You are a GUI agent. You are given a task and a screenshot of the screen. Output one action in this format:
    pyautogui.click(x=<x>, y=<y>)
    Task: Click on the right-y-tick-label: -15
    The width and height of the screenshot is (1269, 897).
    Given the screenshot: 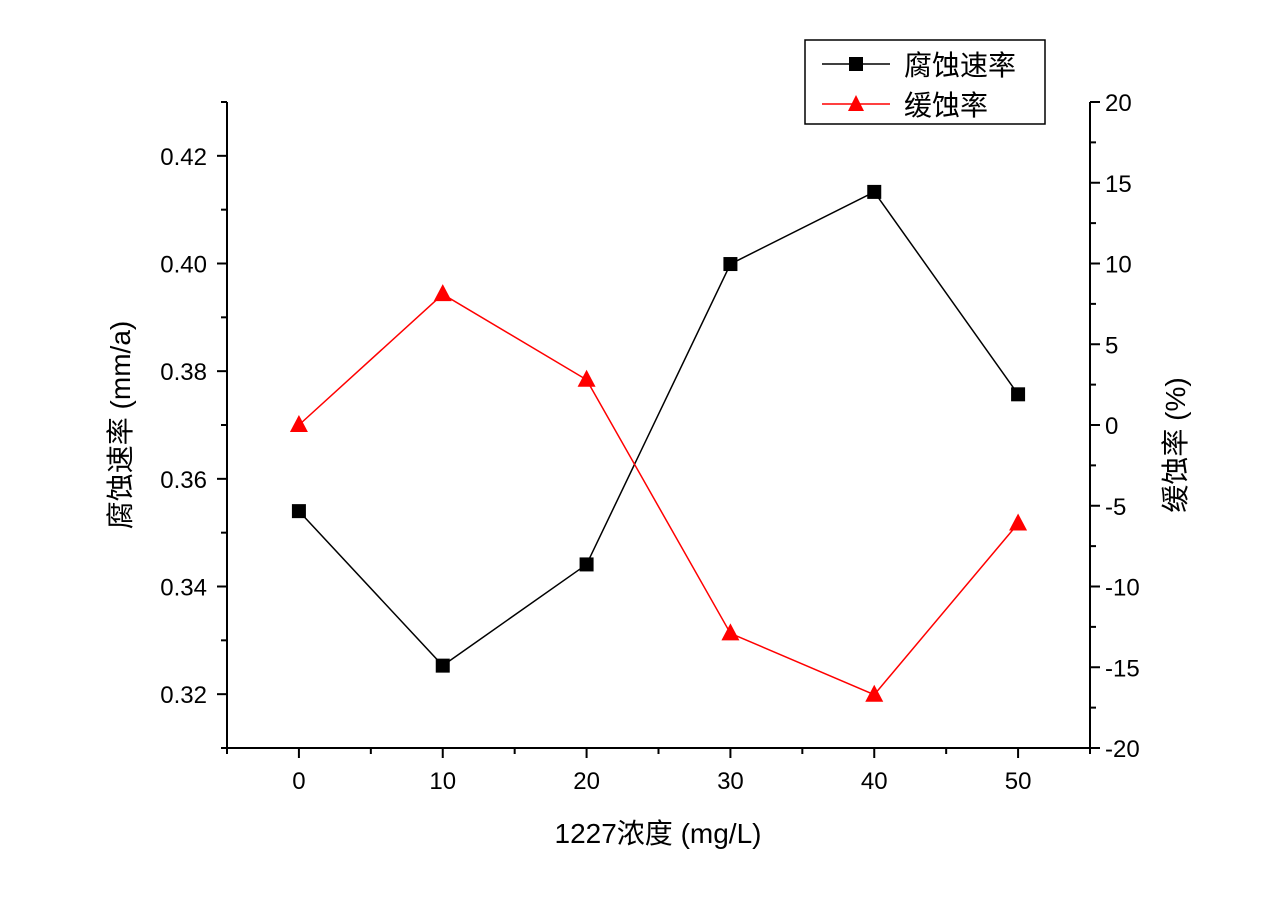 What is the action you would take?
    pyautogui.click(x=1122, y=668)
    